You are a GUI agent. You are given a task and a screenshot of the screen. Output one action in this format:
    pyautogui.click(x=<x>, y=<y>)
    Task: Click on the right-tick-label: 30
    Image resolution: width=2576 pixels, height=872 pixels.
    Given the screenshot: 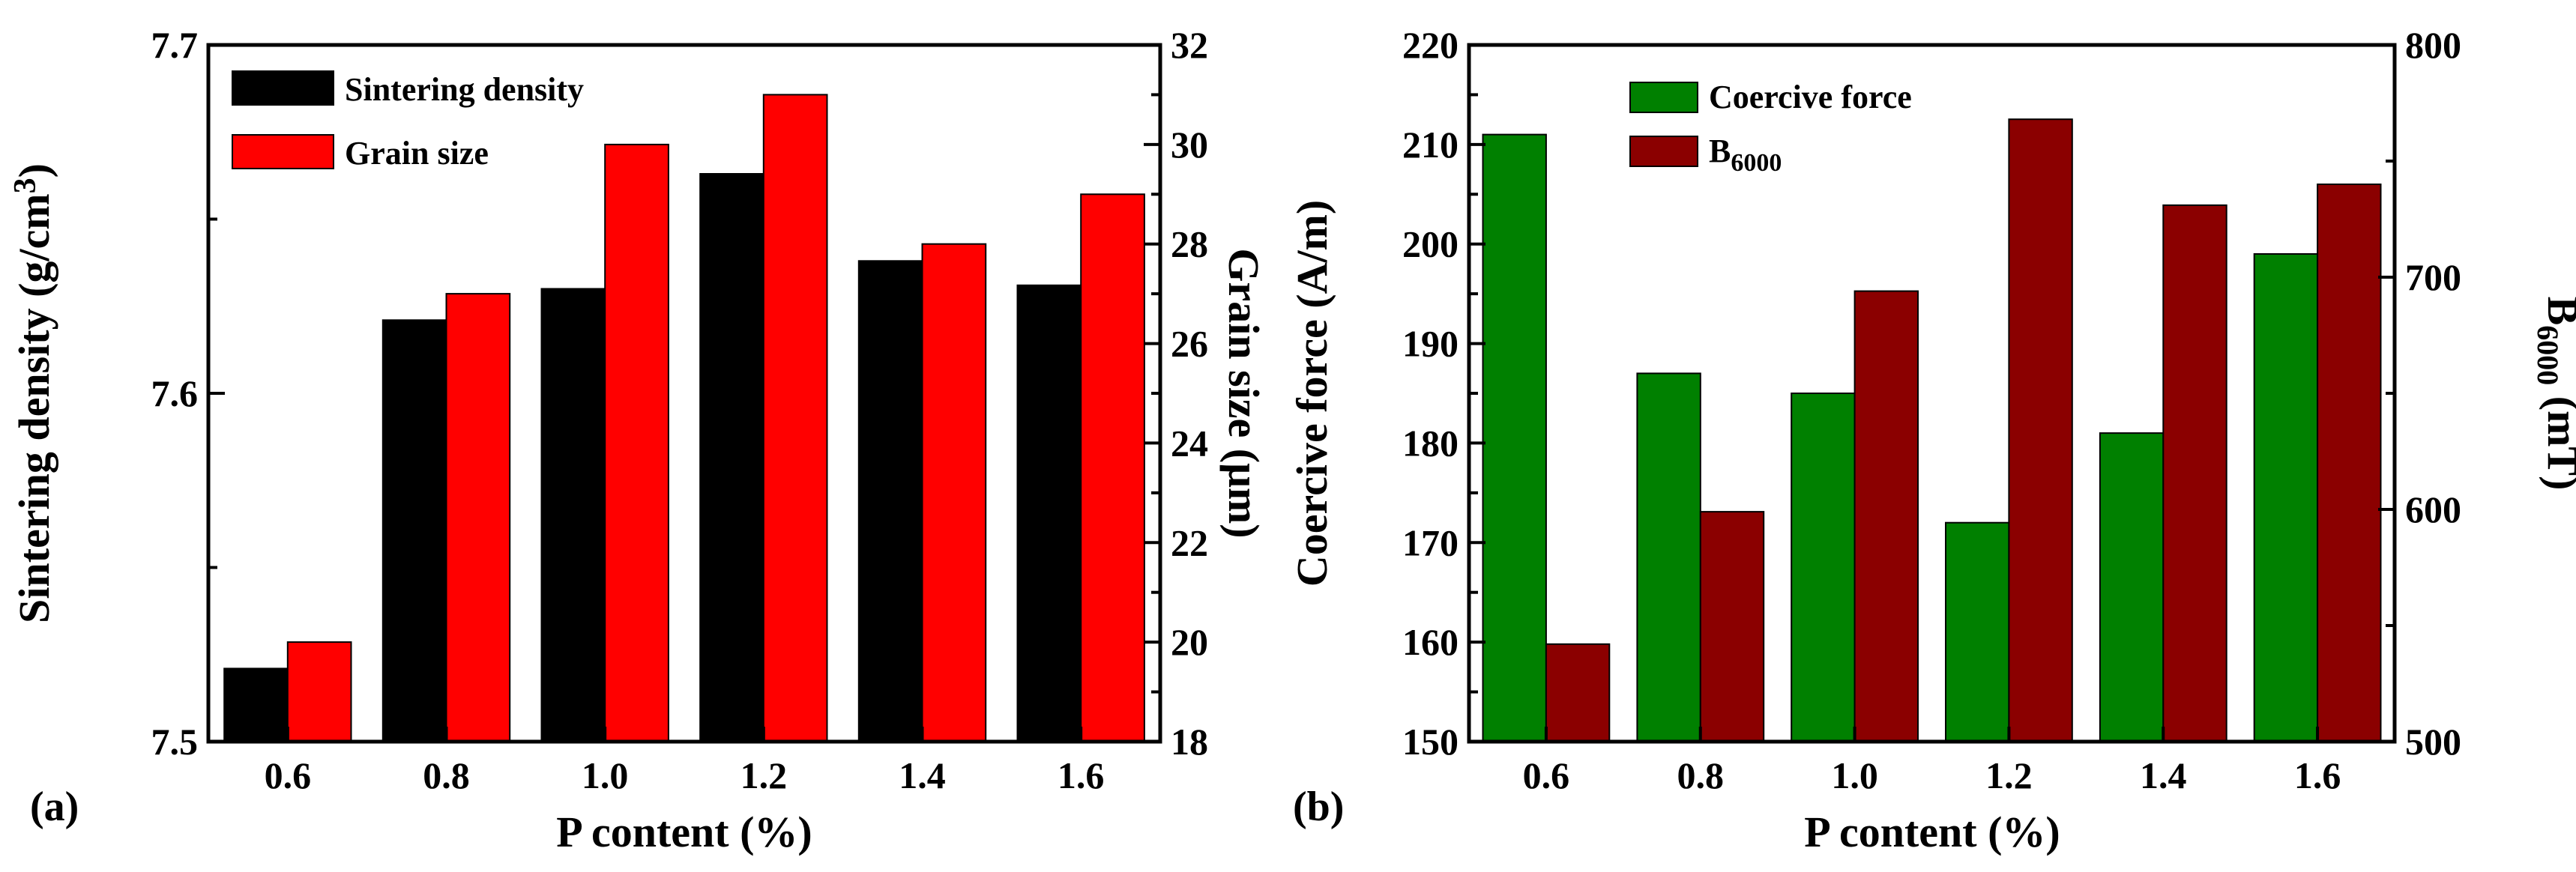 What is the action you would take?
    pyautogui.click(x=1189, y=145)
    